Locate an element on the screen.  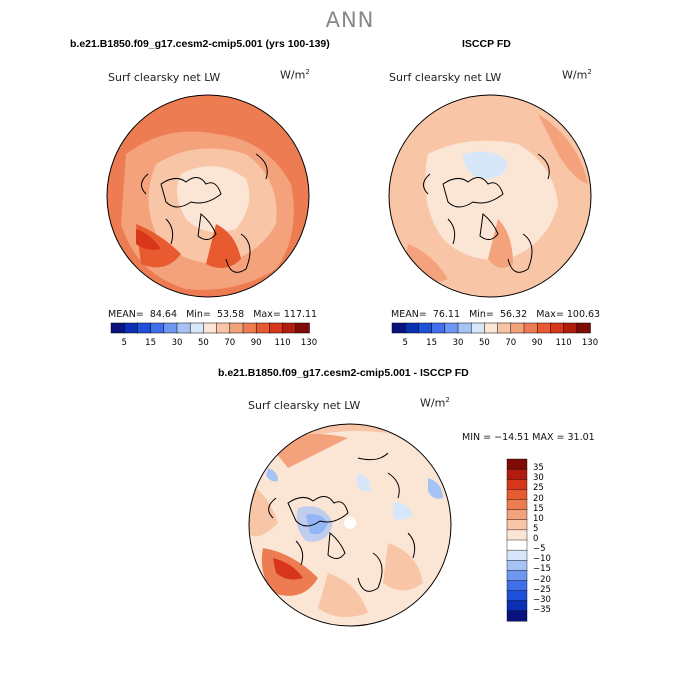
colorbar-tick-label: −5 is located at coordinates (539, 549).